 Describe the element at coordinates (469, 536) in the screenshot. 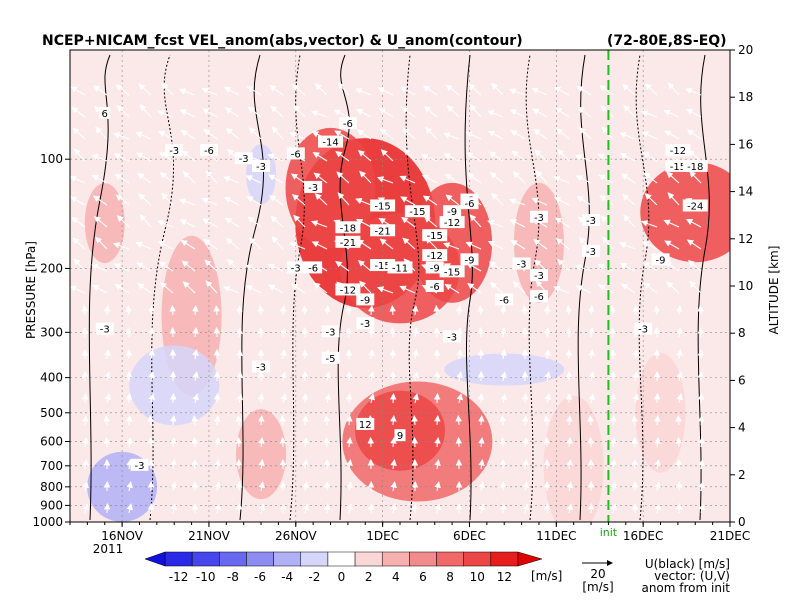

I see `date-tick-label: 6DEC` at that location.